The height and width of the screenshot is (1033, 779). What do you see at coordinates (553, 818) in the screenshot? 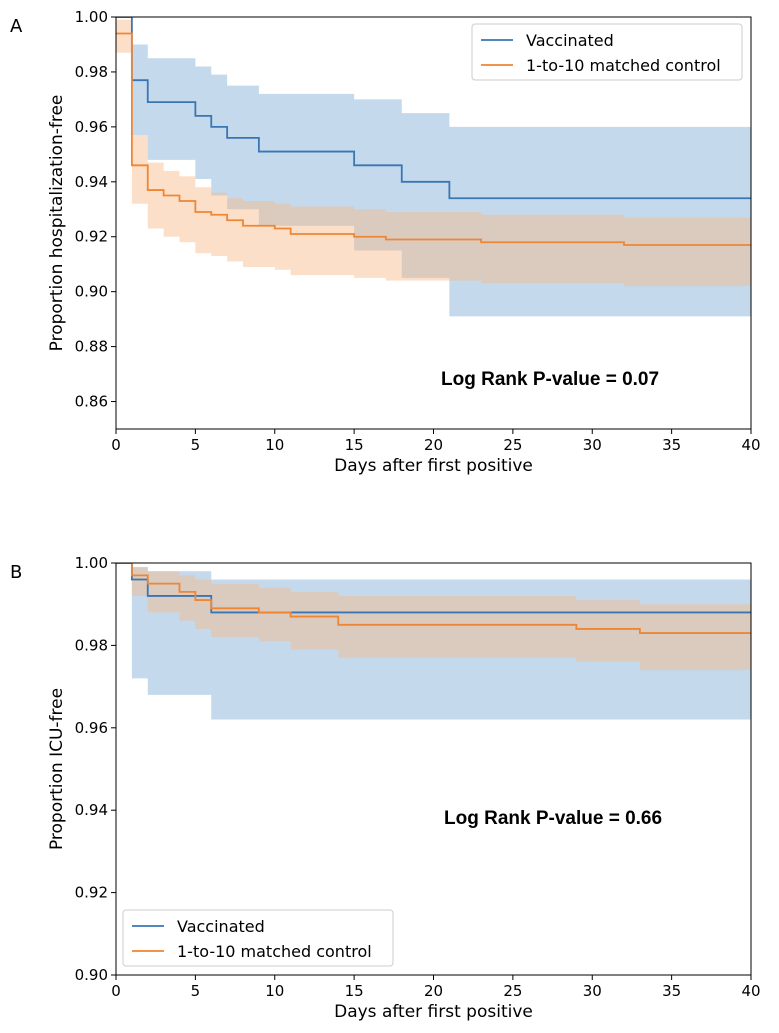
I see `log-rank-annotation: Log Rank P-value = 0.66` at bounding box center [553, 818].